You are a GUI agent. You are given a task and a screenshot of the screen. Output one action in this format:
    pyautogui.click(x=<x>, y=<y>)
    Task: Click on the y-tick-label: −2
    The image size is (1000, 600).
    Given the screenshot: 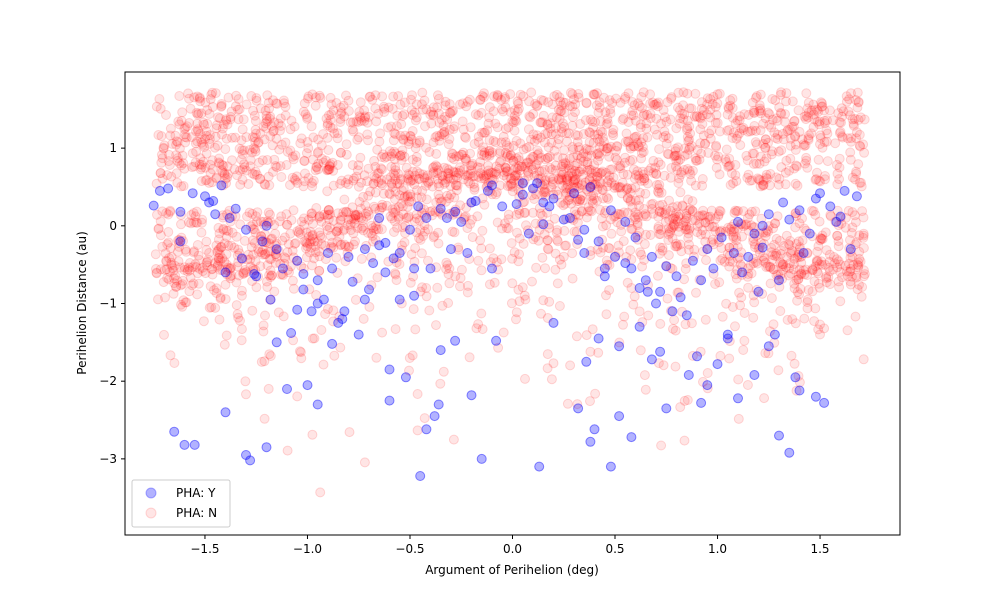 What is the action you would take?
    pyautogui.click(x=108, y=381)
    